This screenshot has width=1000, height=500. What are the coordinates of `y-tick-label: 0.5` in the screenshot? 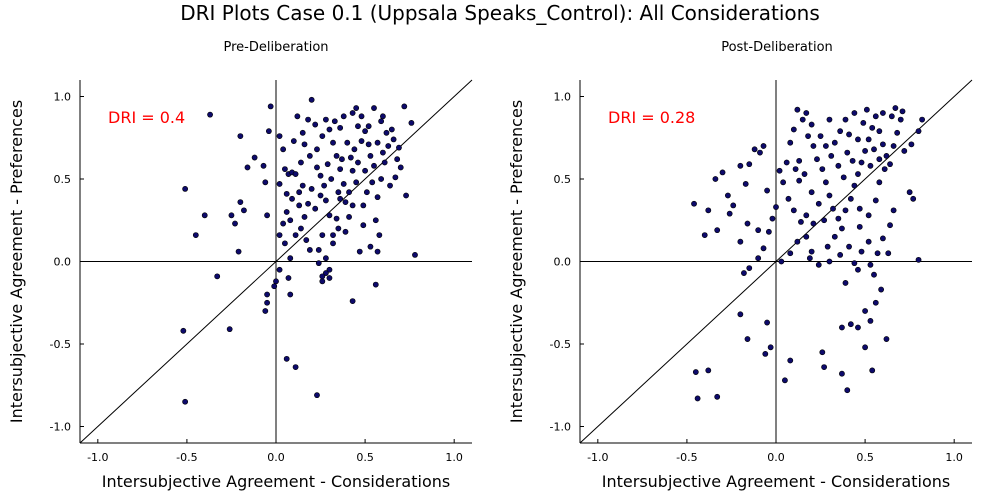 It's located at (563, 179).